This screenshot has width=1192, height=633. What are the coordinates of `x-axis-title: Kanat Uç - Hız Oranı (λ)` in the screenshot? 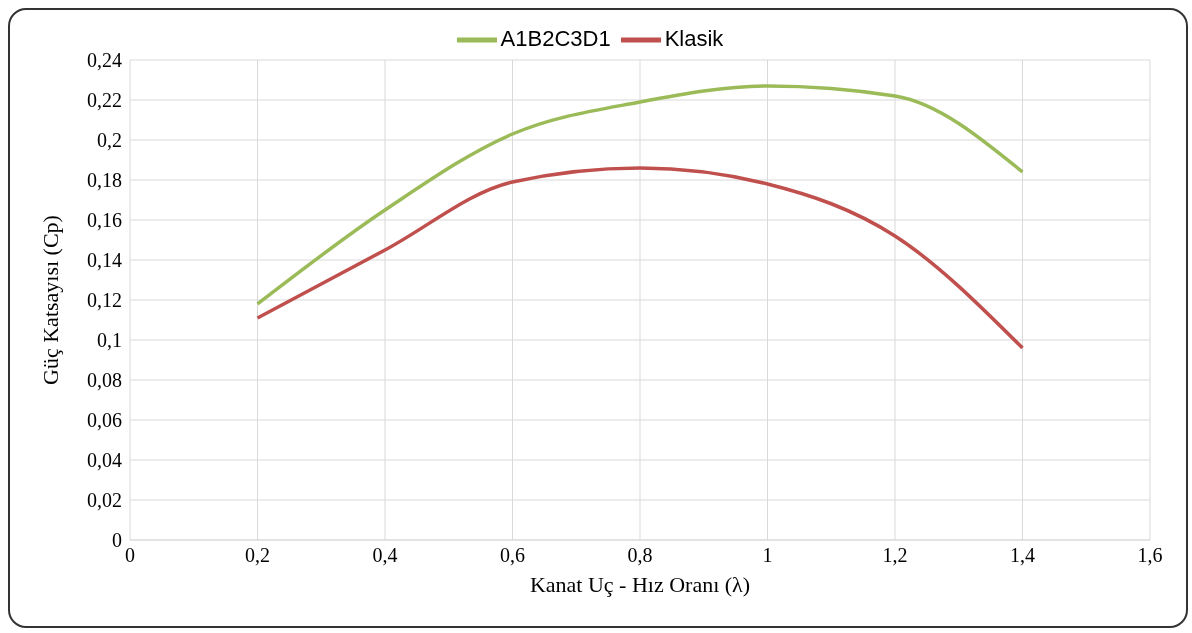 It's located at (640, 584).